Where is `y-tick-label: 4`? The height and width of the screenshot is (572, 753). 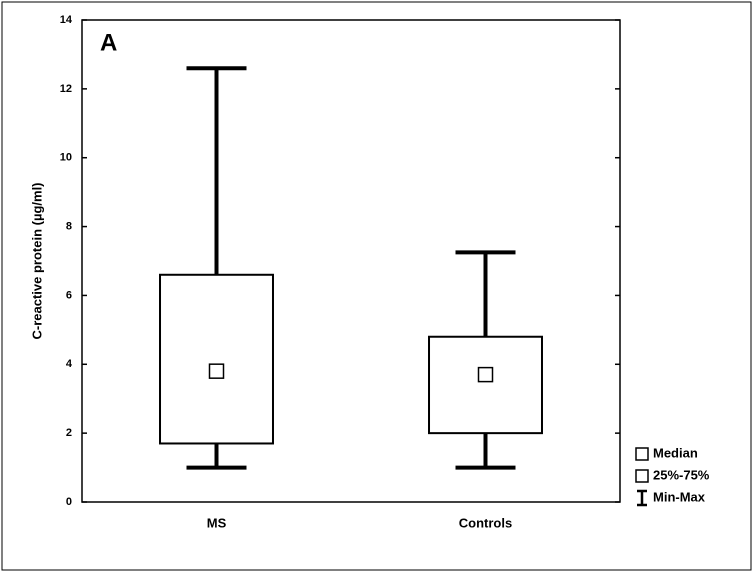 y-tick-label: 4 is located at coordinates (69, 364).